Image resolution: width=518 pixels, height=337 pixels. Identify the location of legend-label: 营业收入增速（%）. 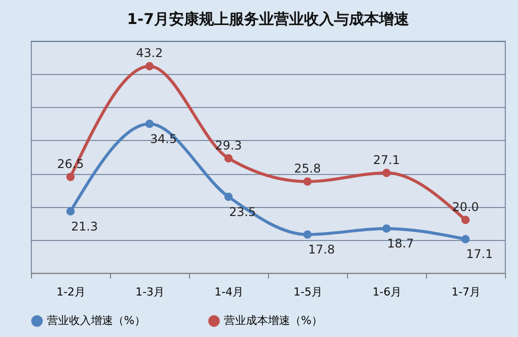
(96, 320).